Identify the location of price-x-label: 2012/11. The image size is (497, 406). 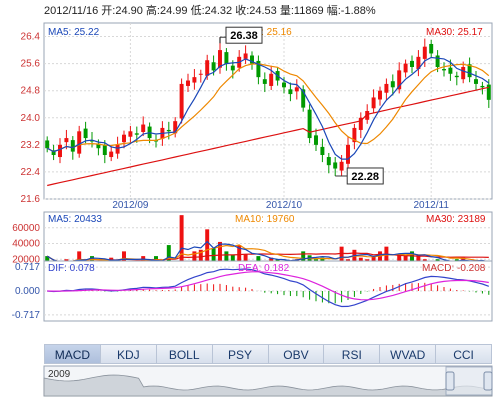
(431, 205).